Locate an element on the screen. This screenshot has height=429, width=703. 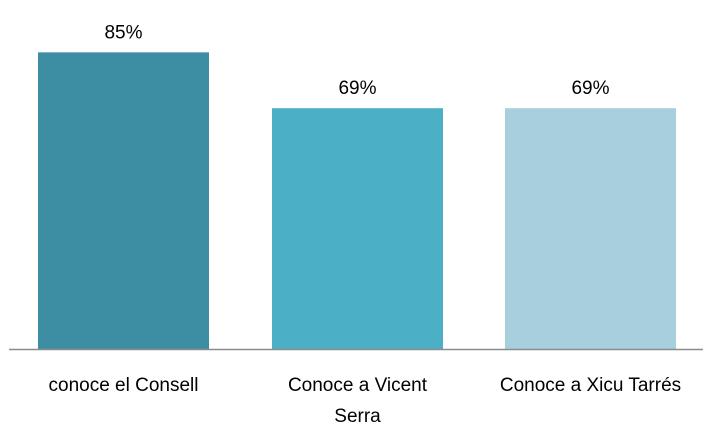
value-label-2: 69% is located at coordinates (357, 88).